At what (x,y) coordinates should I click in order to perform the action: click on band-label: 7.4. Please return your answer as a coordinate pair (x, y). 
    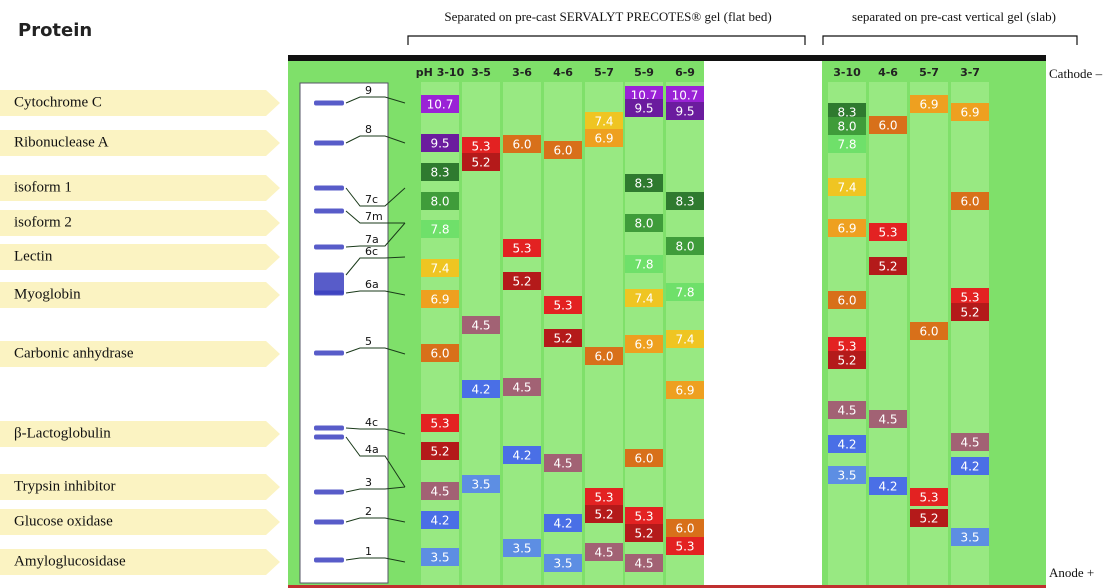
    Looking at the image, I should click on (684, 340).